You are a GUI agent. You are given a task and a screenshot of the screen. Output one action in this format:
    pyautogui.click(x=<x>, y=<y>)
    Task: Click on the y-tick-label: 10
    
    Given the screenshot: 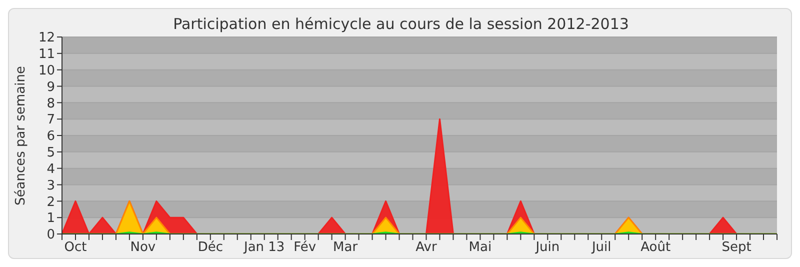 What is the action you would take?
    pyautogui.click(x=46, y=70)
    